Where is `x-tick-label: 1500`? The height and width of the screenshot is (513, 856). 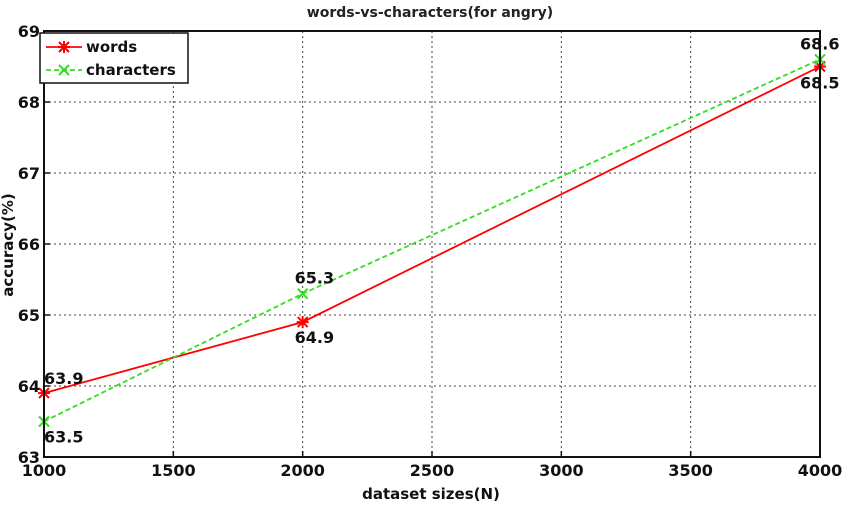 x-tick-label: 1500 is located at coordinates (173, 470).